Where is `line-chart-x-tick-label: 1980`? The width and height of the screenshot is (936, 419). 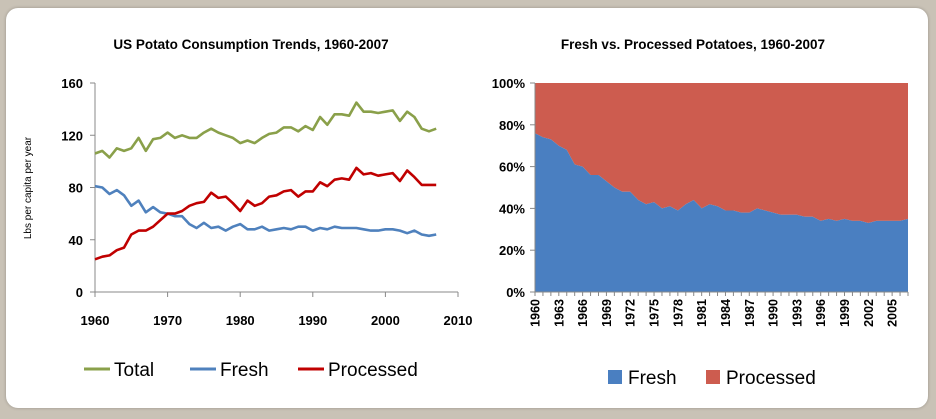
line-chart-x-tick-label: 1980 is located at coordinates (240, 320).